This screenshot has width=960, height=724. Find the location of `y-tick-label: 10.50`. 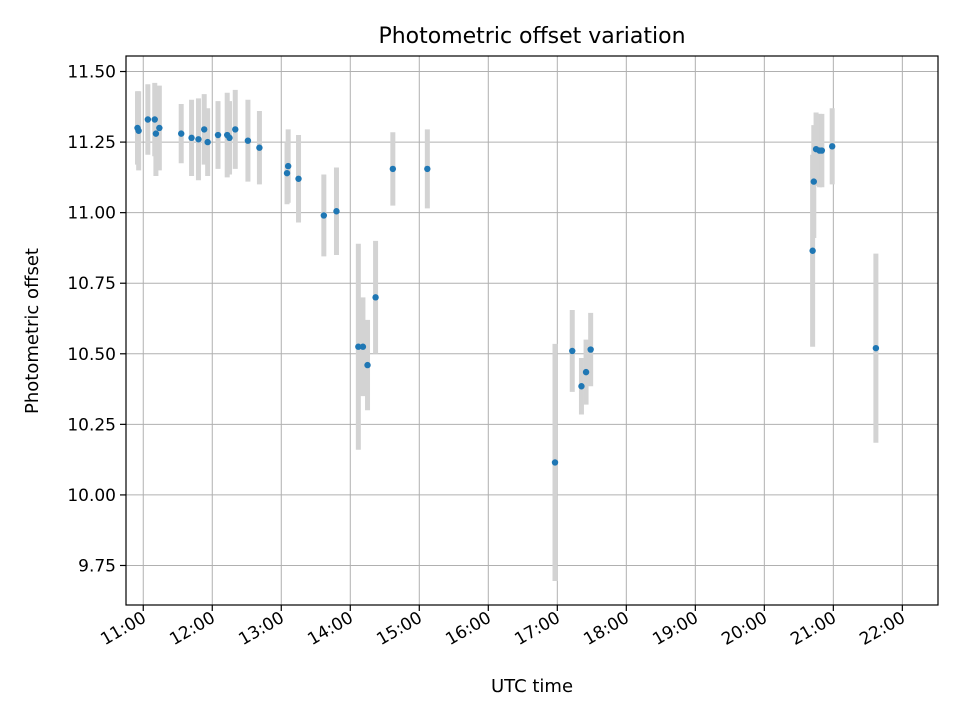

y-tick-label: 10.50 is located at coordinates (91, 355).